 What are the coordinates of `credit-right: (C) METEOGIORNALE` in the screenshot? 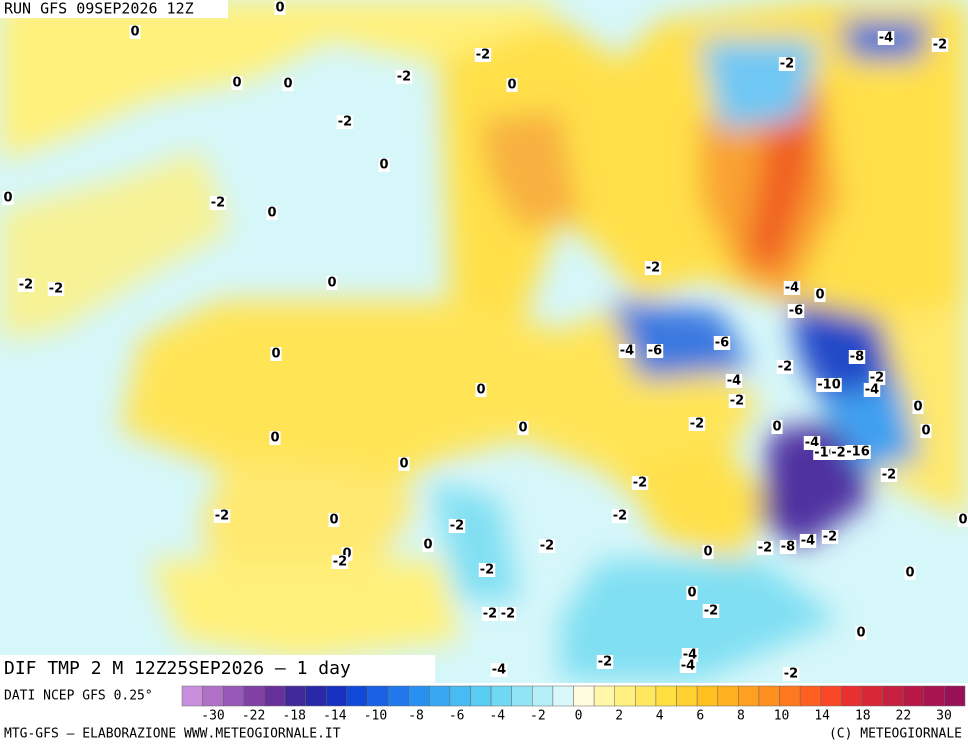 It's located at (895, 734).